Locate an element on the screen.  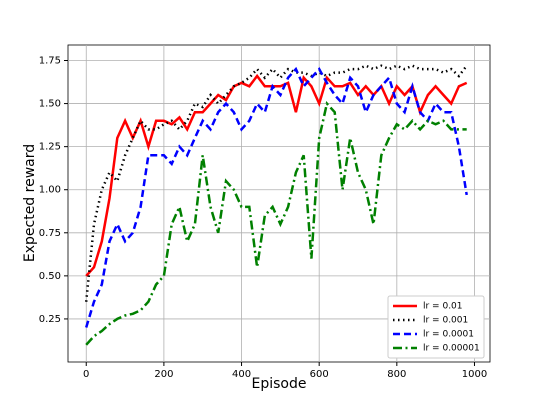
legend-box is located at coordinates (436, 327).